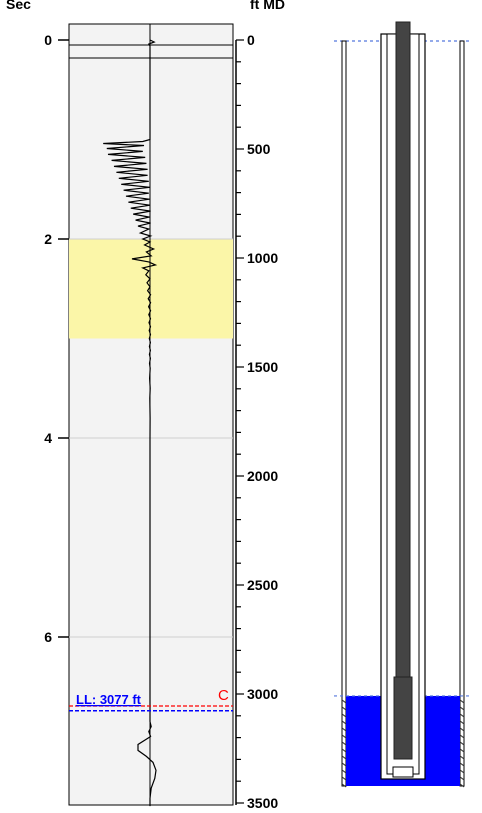  What do you see at coordinates (48, 637) in the screenshot?
I see `left-axis-tick-label: 6` at bounding box center [48, 637].